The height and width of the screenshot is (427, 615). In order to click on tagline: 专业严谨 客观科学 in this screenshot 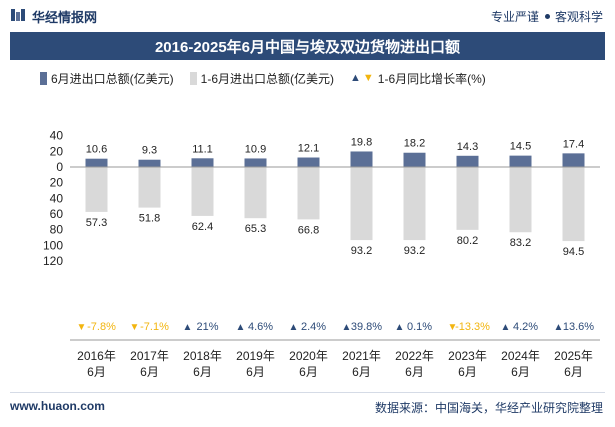, I will do `click(547, 16)`.